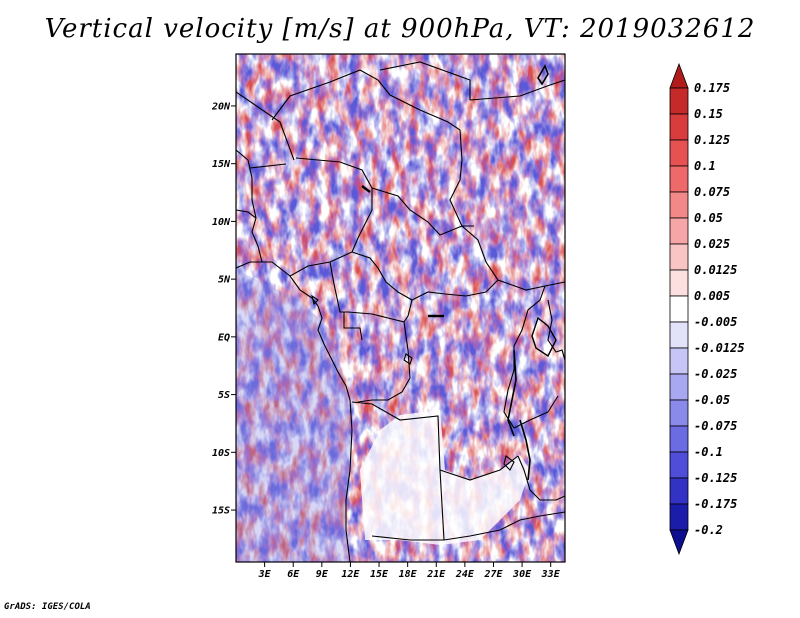 This screenshot has width=800, height=618. Describe the element at coordinates (719, 348) in the screenshot. I see `colorbar-label: -0.0125` at that location.